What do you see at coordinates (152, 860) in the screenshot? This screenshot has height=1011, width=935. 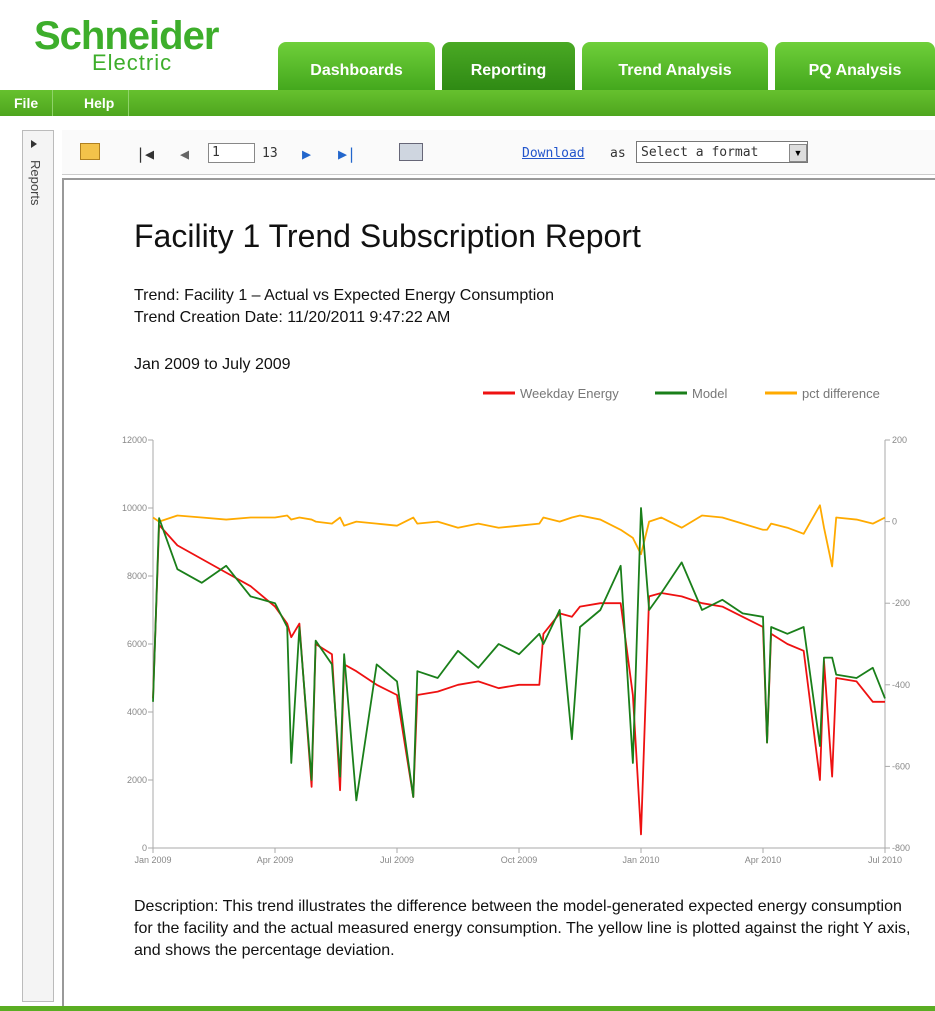 I see `x-tick-label: Jan 2009` at bounding box center [152, 860].